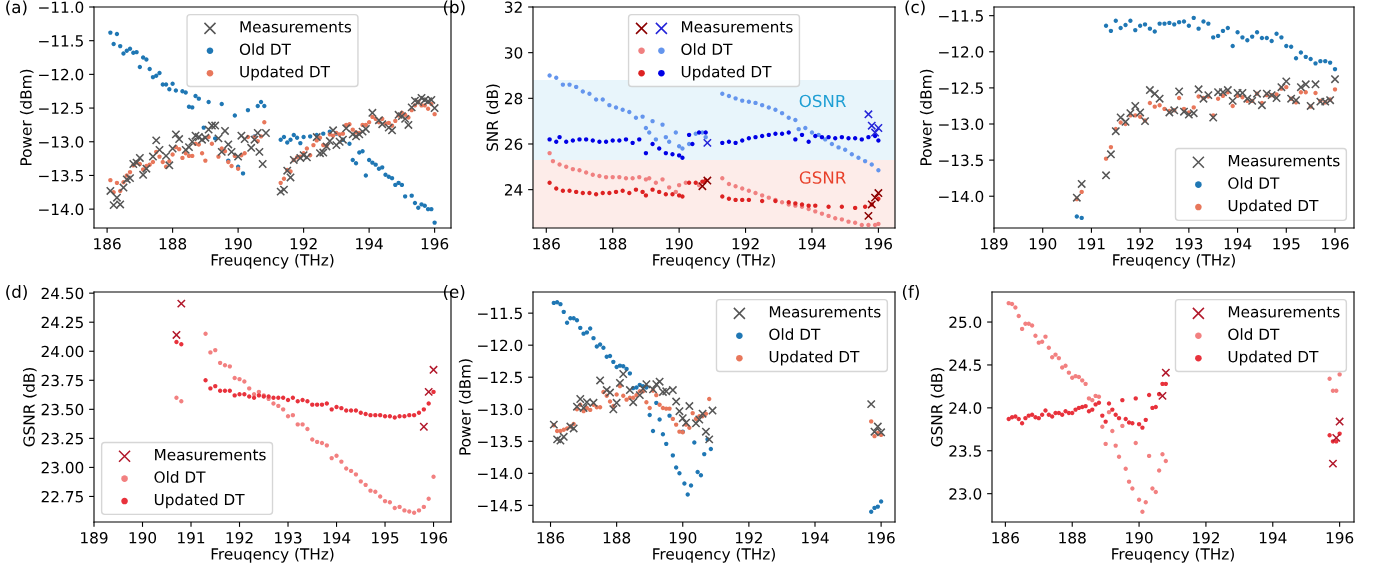  What do you see at coordinates (62, 380) in the screenshot?
I see `y-tick-label: 23.75` at bounding box center [62, 380].